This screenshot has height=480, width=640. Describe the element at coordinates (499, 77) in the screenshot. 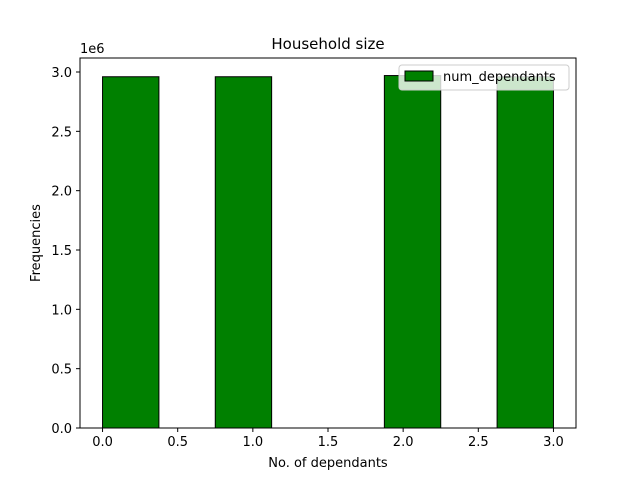

I see `legend-label: num_dependants` at that location.